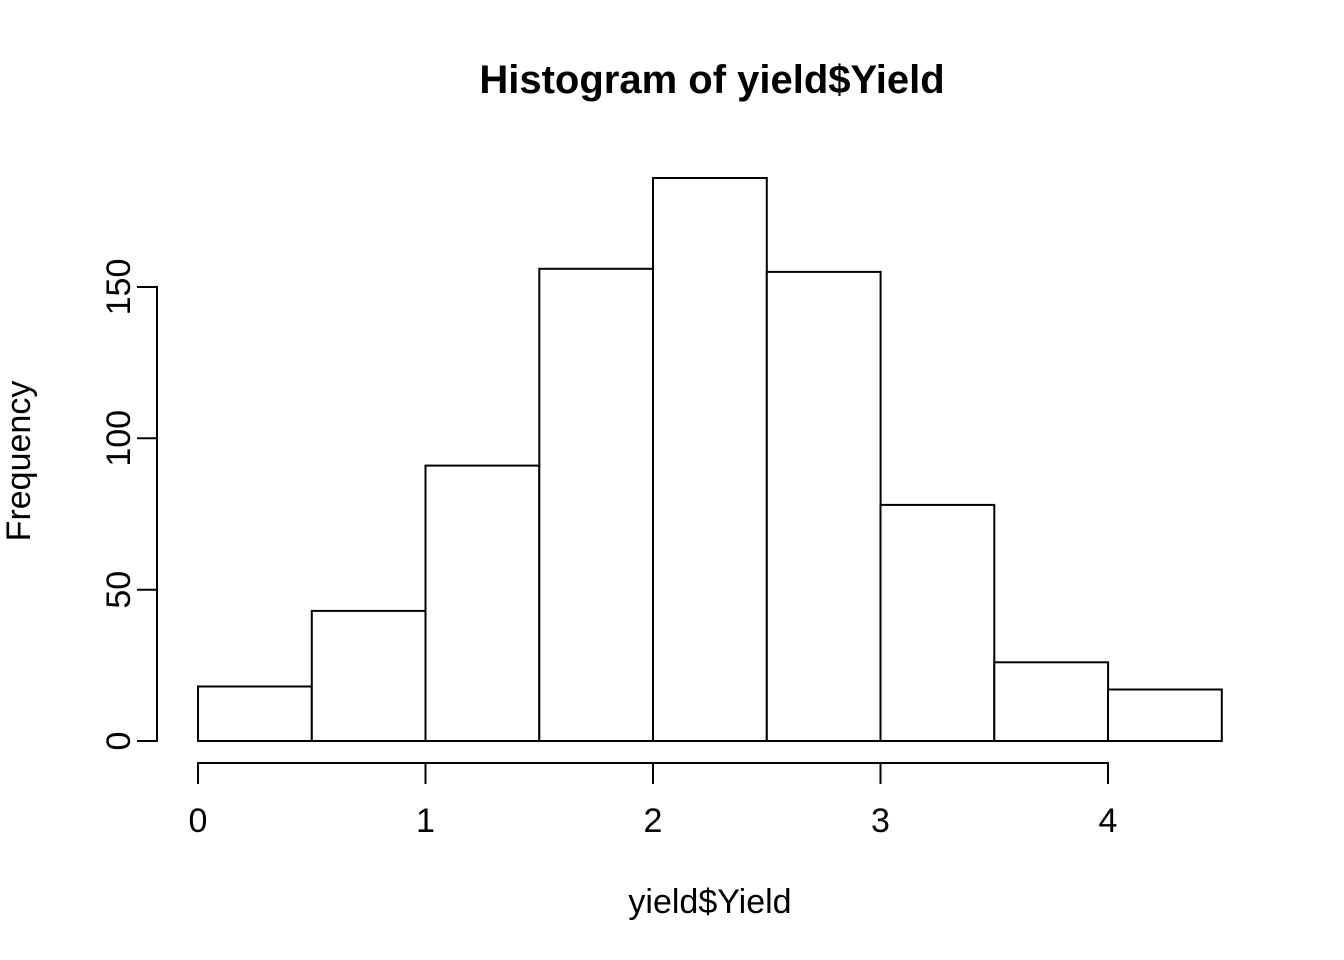  What do you see at coordinates (880, 821) in the screenshot?
I see `x-axis-tick-label: 3` at bounding box center [880, 821].